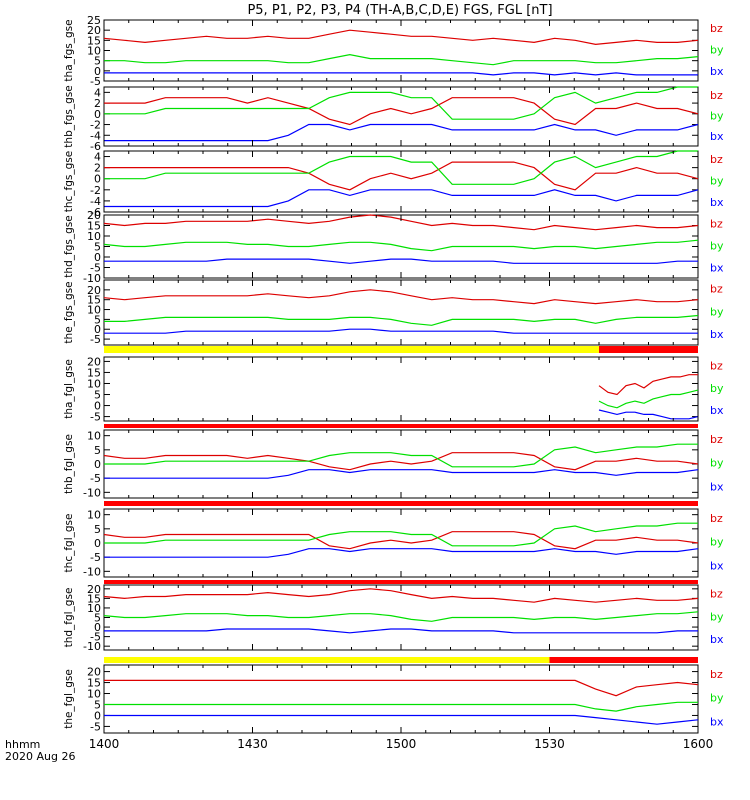 The image size is (750, 800). I want to click on y-tick-label: -6, so click(95, 212).